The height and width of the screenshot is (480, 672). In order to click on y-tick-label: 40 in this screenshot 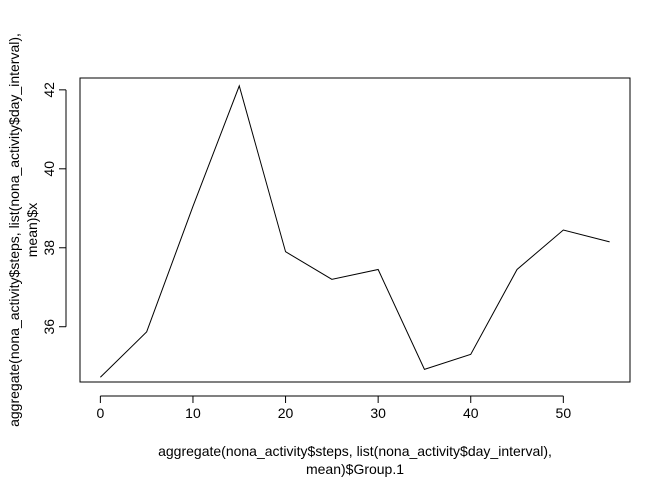, I will do `click(49, 169)`.